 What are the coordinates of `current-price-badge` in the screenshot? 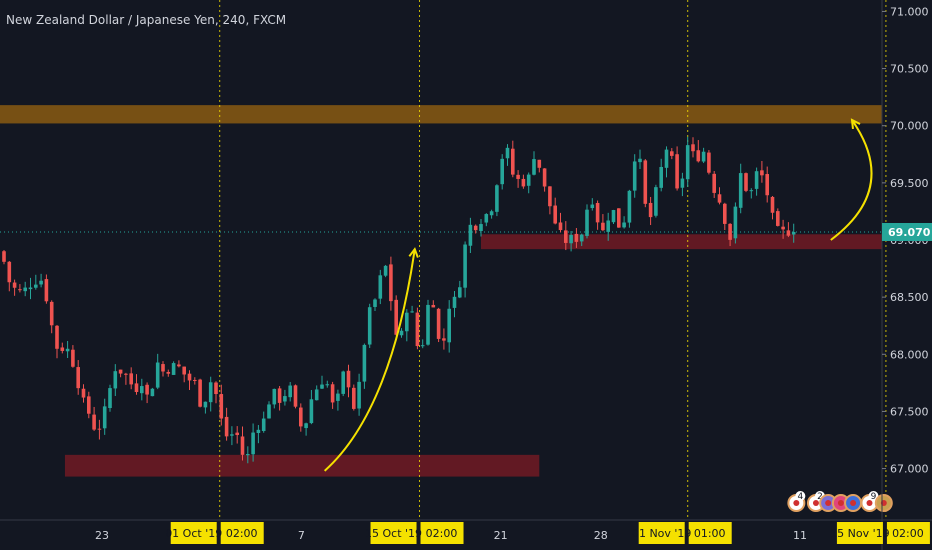 It's located at (907, 232).